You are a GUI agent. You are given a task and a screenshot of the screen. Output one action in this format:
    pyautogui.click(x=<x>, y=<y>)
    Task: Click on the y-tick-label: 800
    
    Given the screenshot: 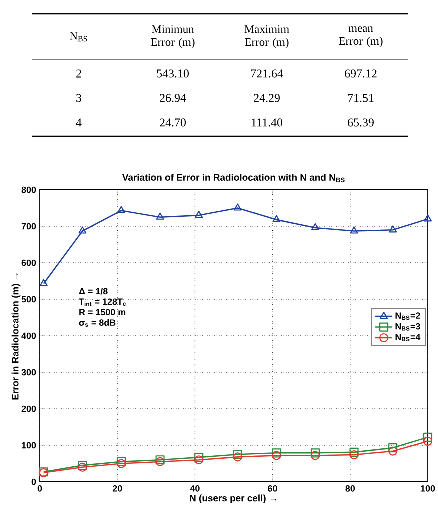 What is the action you would take?
    pyautogui.click(x=29, y=190)
    